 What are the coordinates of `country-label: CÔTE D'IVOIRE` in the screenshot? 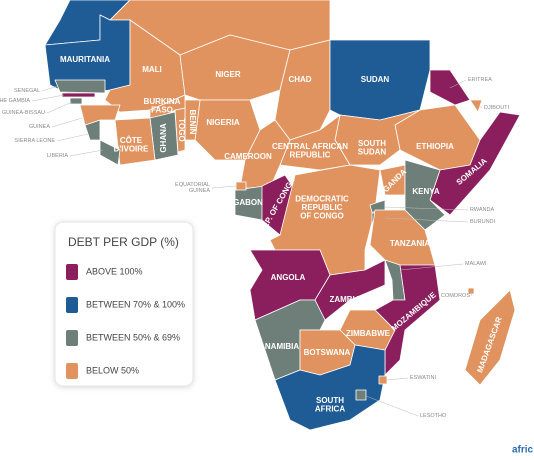 It's located at (131, 145).